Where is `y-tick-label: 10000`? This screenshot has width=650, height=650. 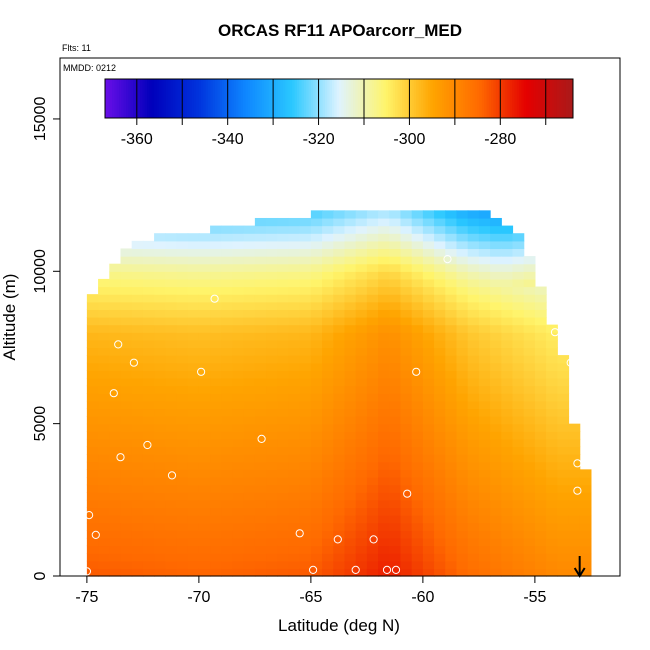 y-tick-label: 10000 is located at coordinates (40, 271).